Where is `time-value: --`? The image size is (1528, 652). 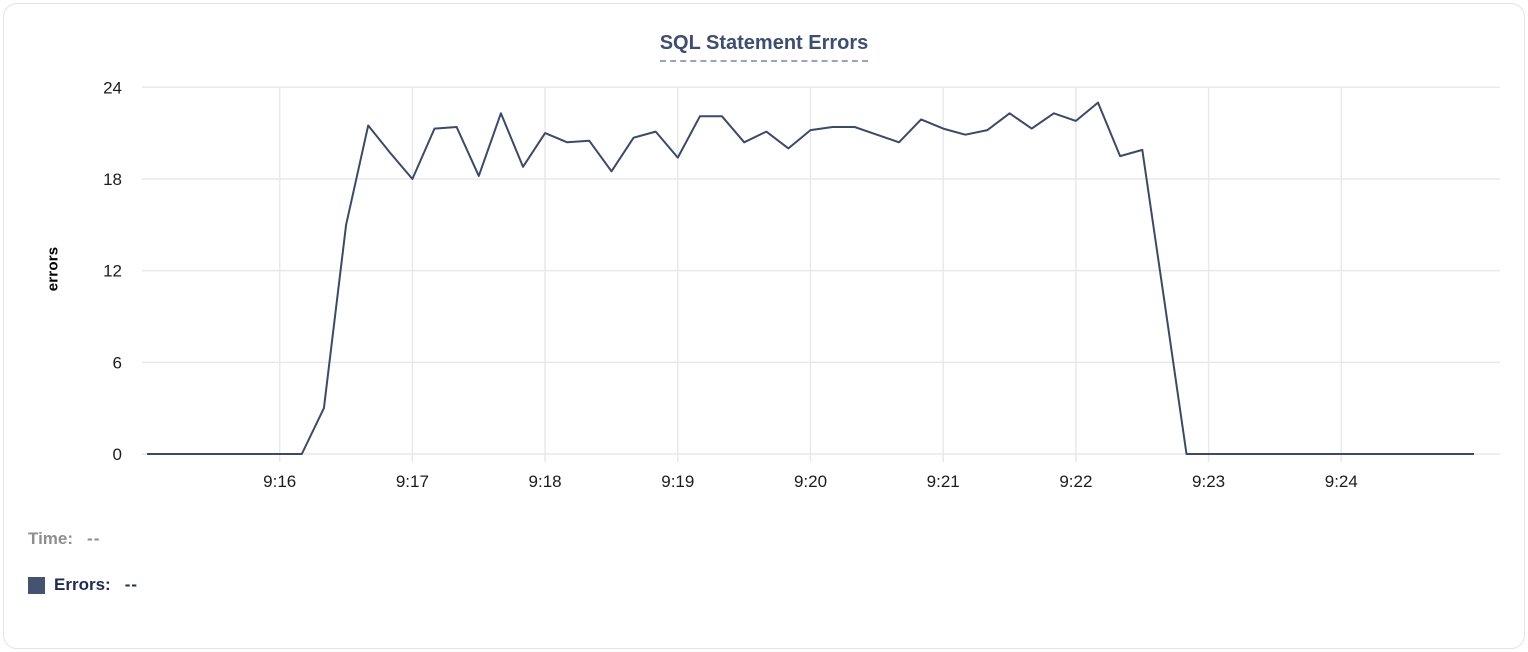
time-value: -- is located at coordinates (94, 538).